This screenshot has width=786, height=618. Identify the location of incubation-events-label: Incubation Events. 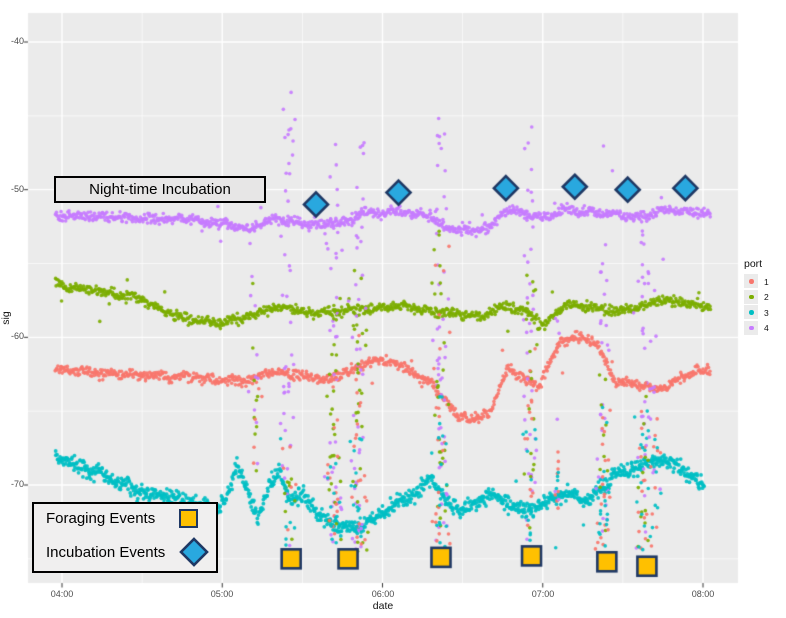
(106, 552).